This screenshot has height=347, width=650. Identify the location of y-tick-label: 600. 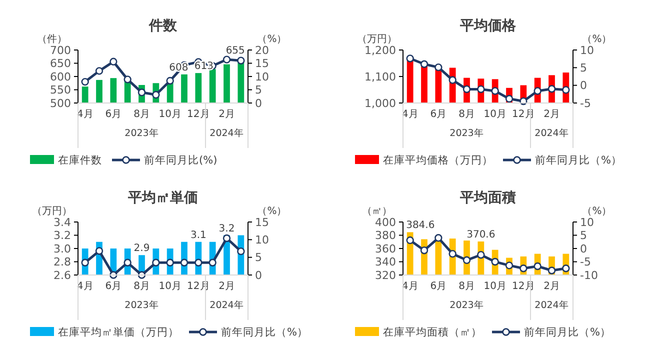
(60, 77).